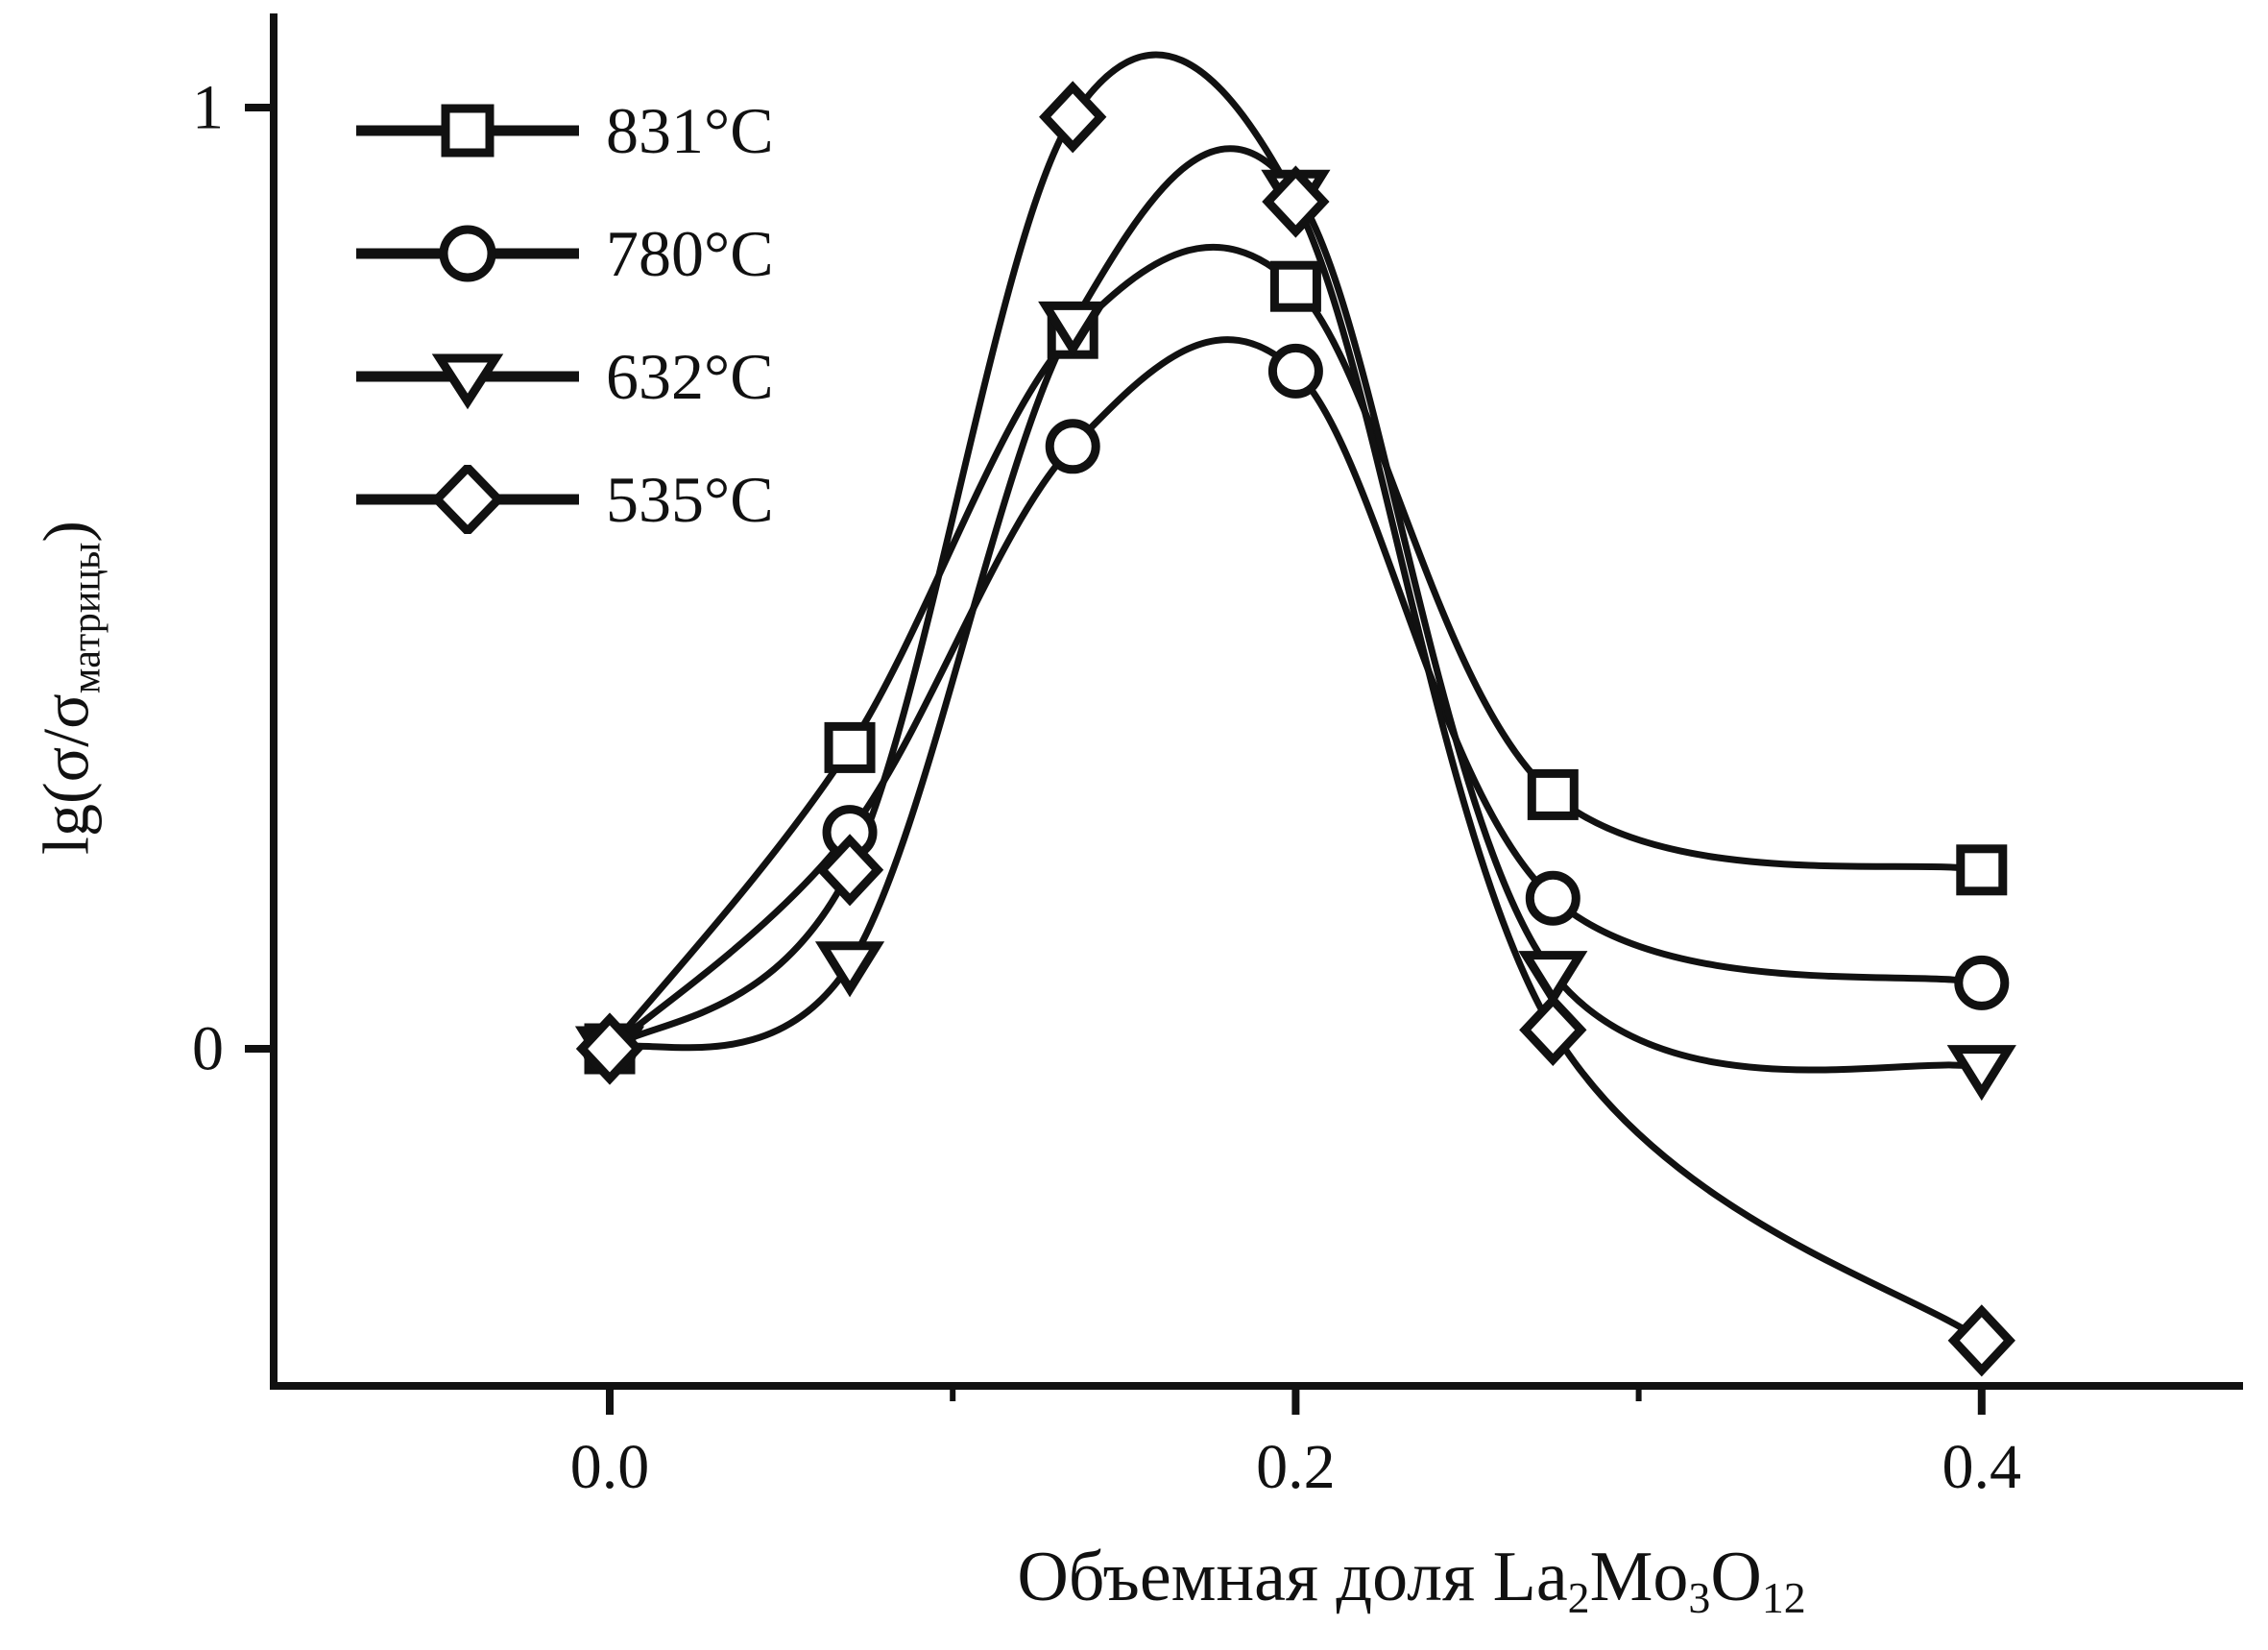  What do you see at coordinates (690, 130) in the screenshot?
I see `legend-label-831c: 831°C` at bounding box center [690, 130].